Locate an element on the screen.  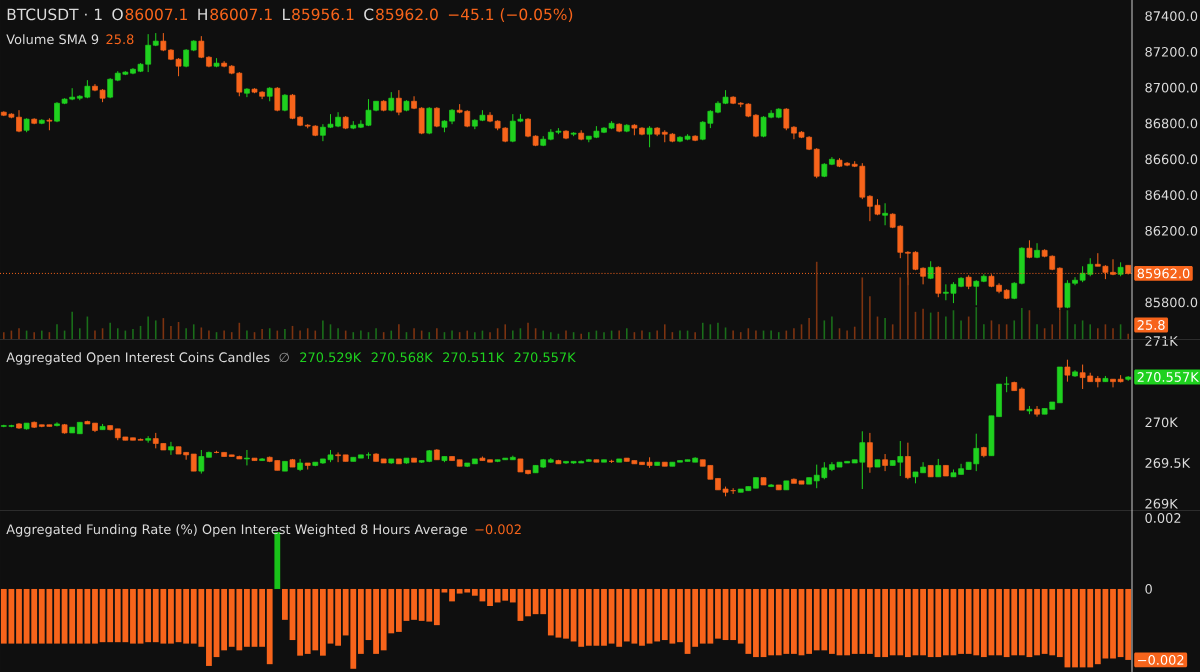
chart-title: BTCUSDT · 1 is located at coordinates (54, 14).